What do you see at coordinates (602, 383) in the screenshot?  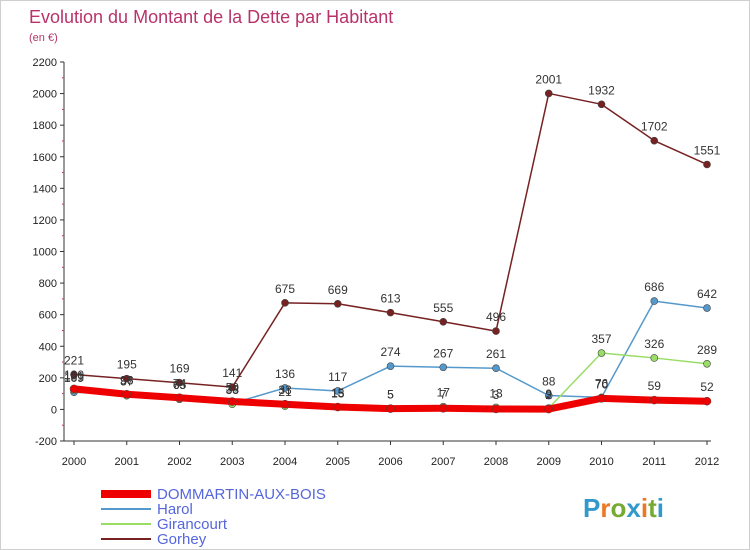 I see `data-label: 76` at bounding box center [602, 383].